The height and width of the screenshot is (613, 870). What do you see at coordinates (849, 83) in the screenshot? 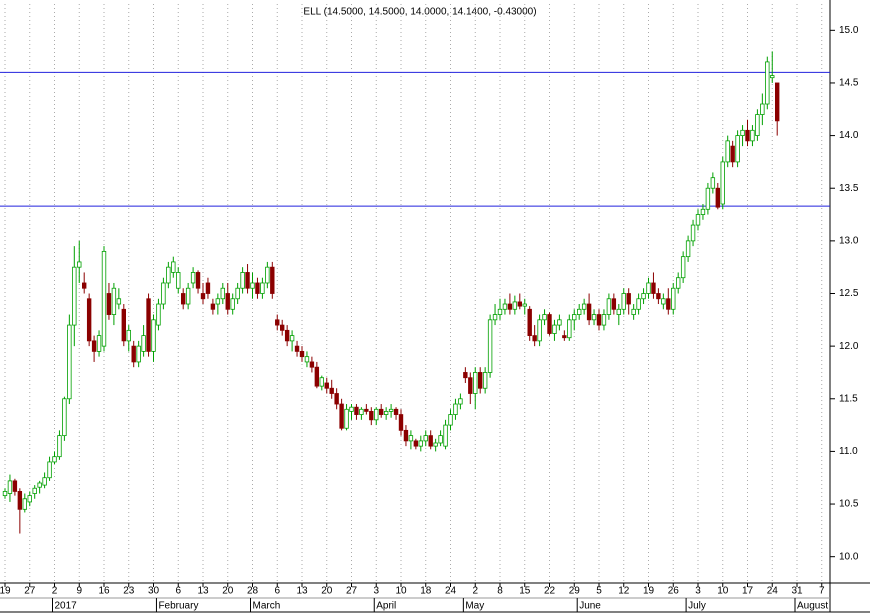
I see `y-tick-label: 14.5` at bounding box center [849, 83].